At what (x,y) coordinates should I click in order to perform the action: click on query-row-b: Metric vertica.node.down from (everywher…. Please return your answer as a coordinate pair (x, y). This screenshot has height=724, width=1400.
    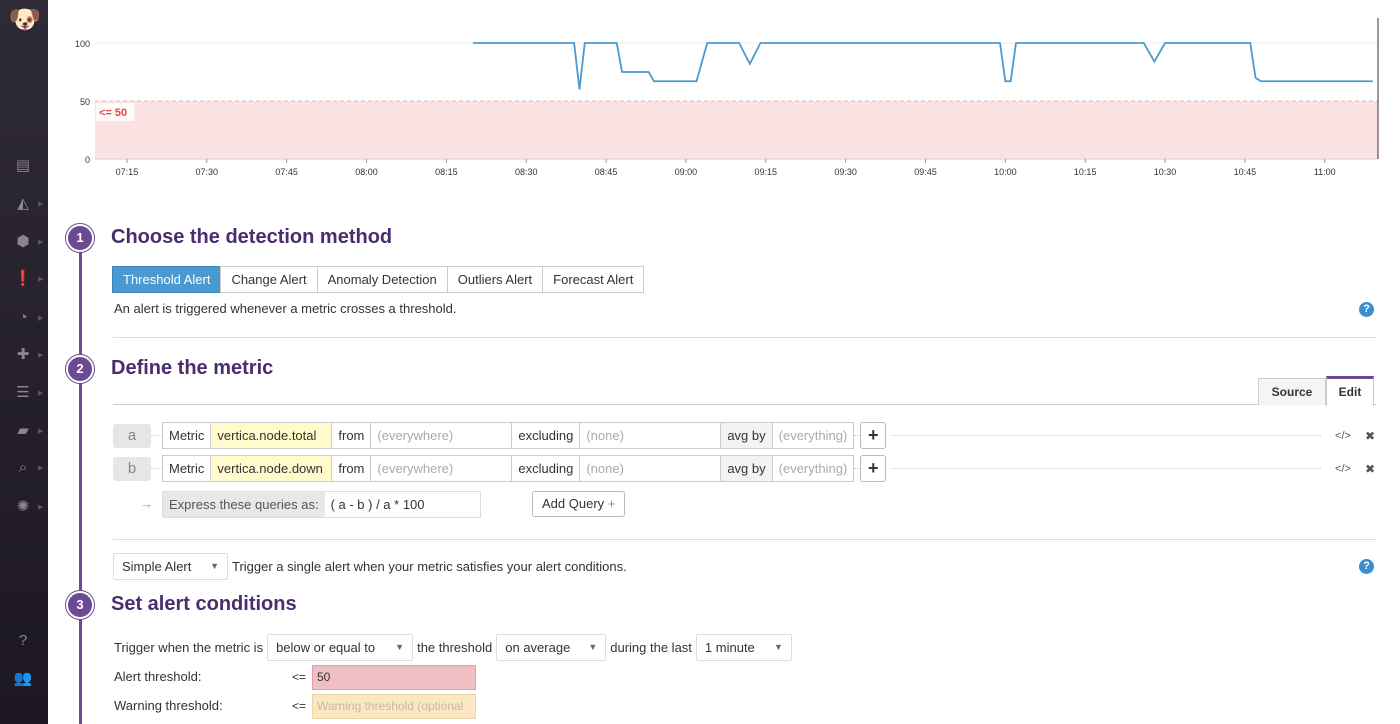
    Looking at the image, I should click on (508, 468).